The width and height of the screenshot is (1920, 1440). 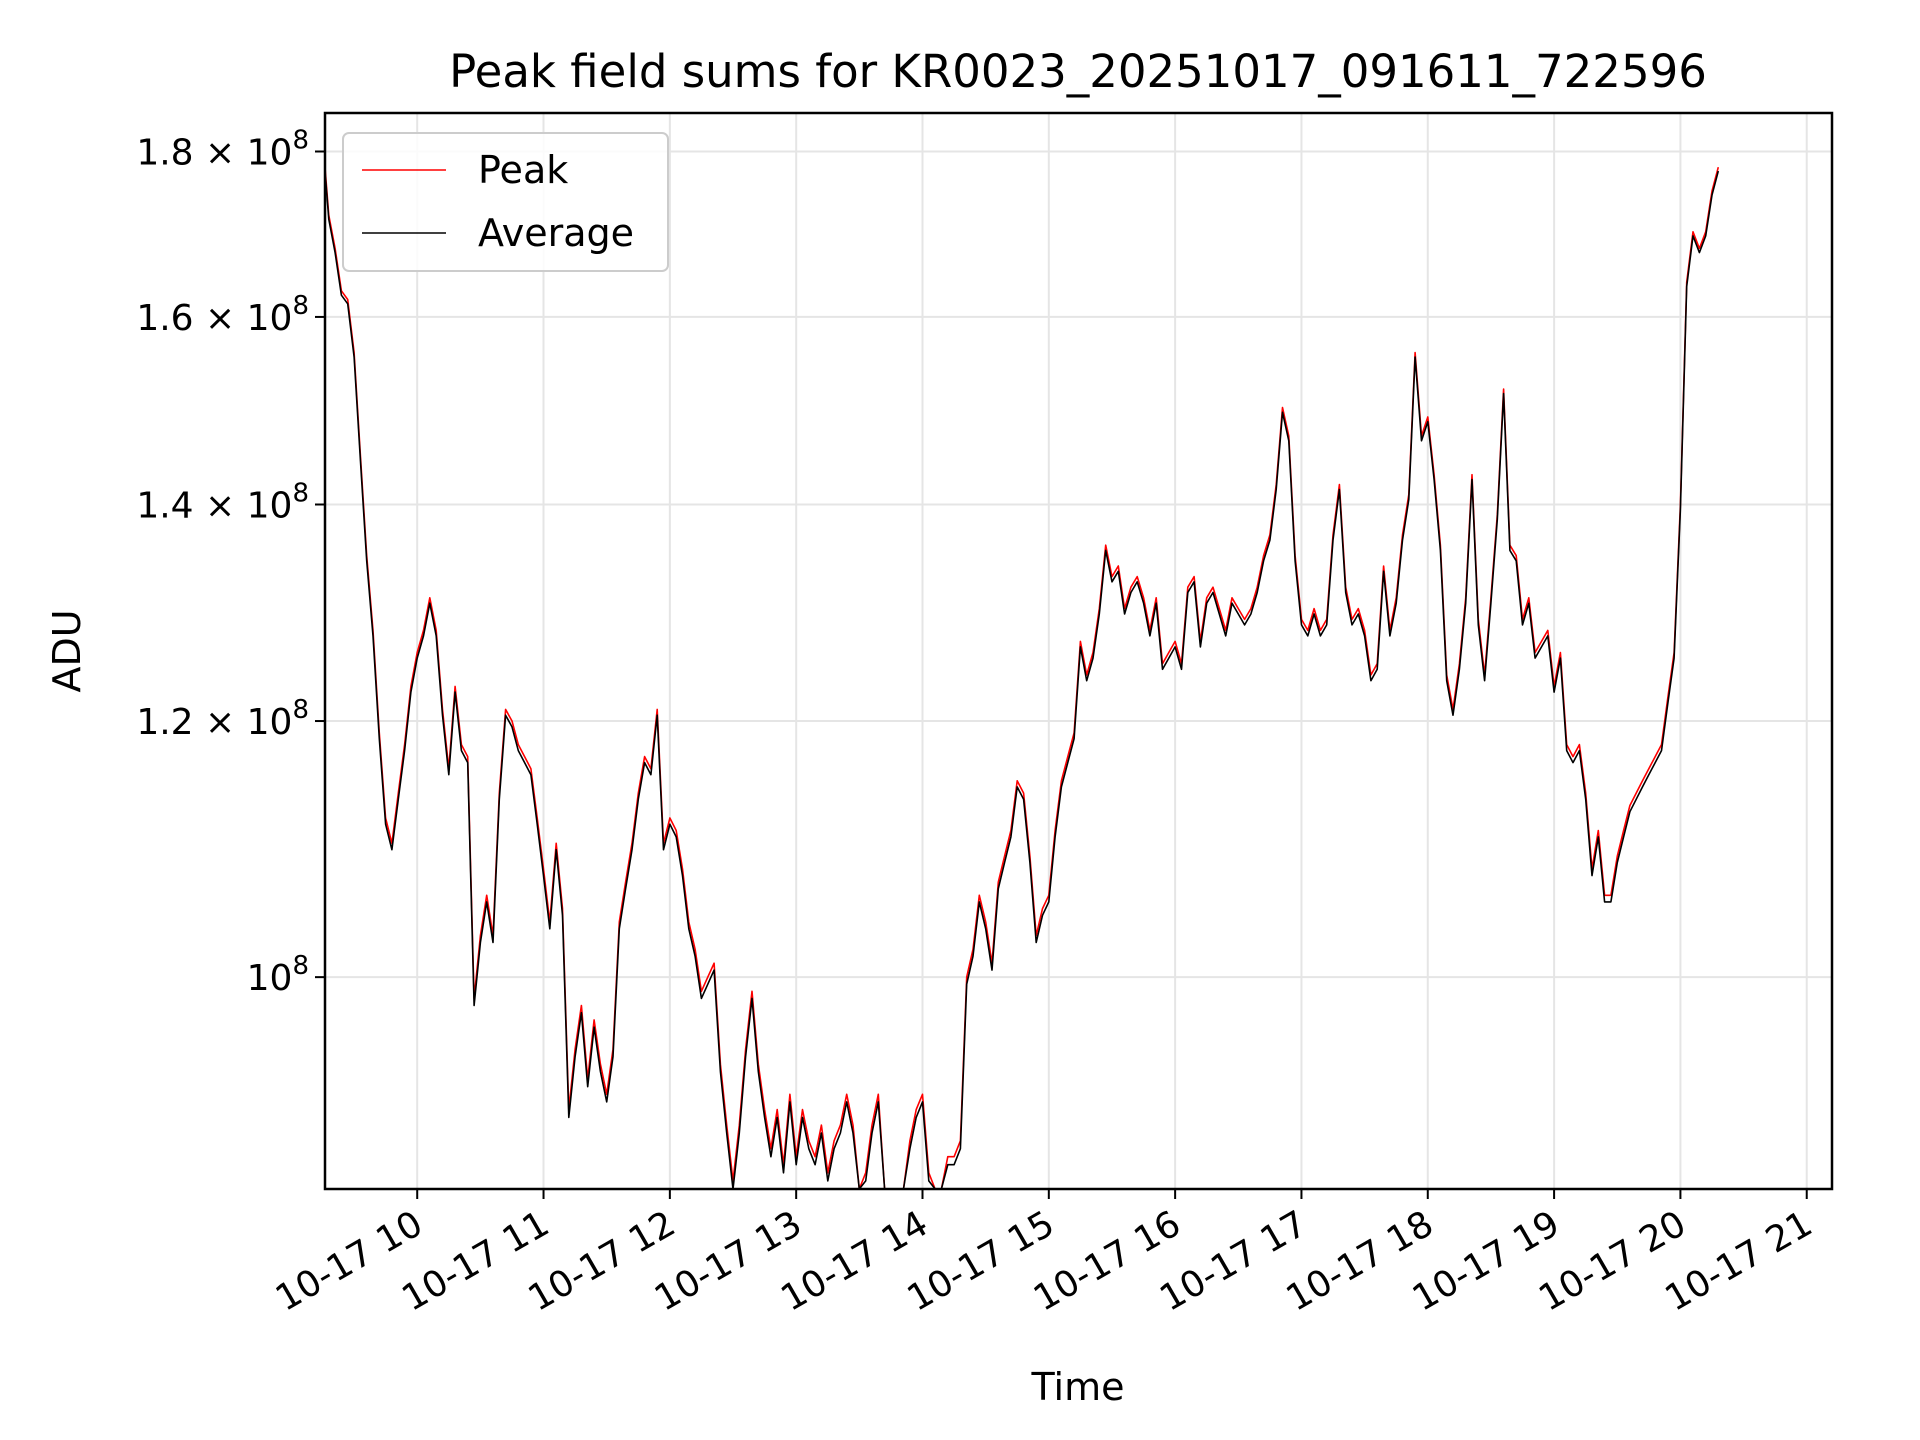 I want to click on y-tick-label: 1.2 × 10⁸, so click(x=222, y=719).